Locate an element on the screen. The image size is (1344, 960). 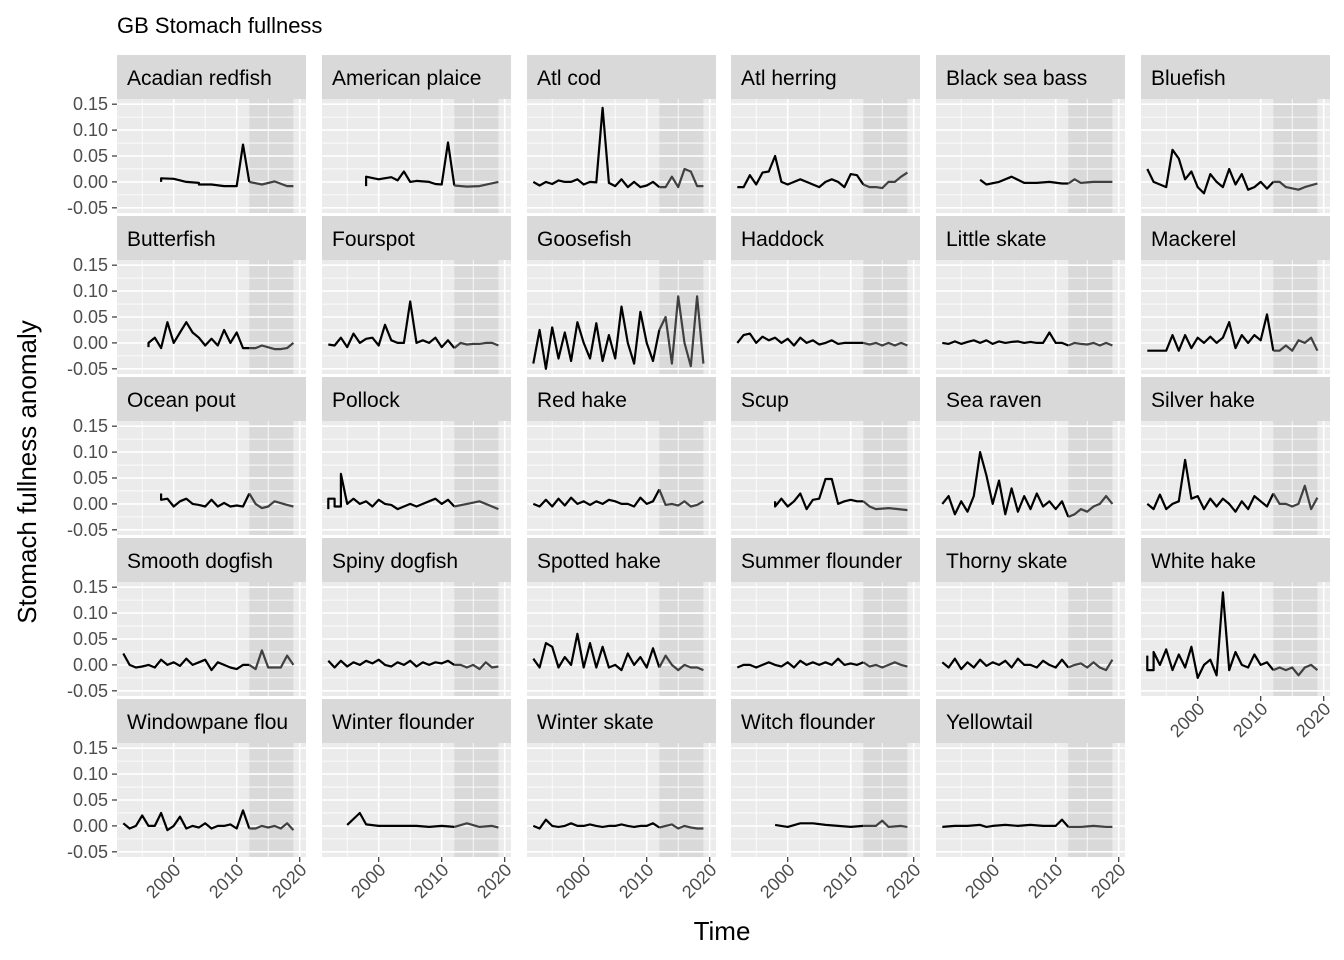
facet-panel: American plaice is located at coordinates (416, 134).